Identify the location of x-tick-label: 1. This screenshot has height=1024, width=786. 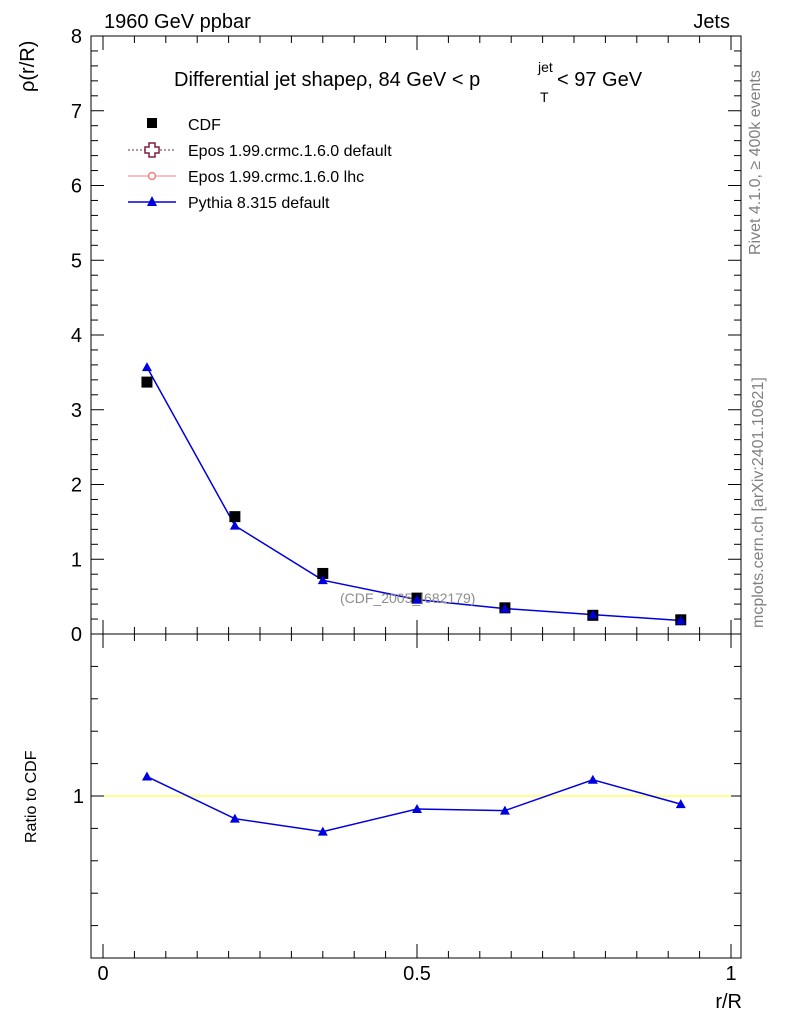
(730, 974).